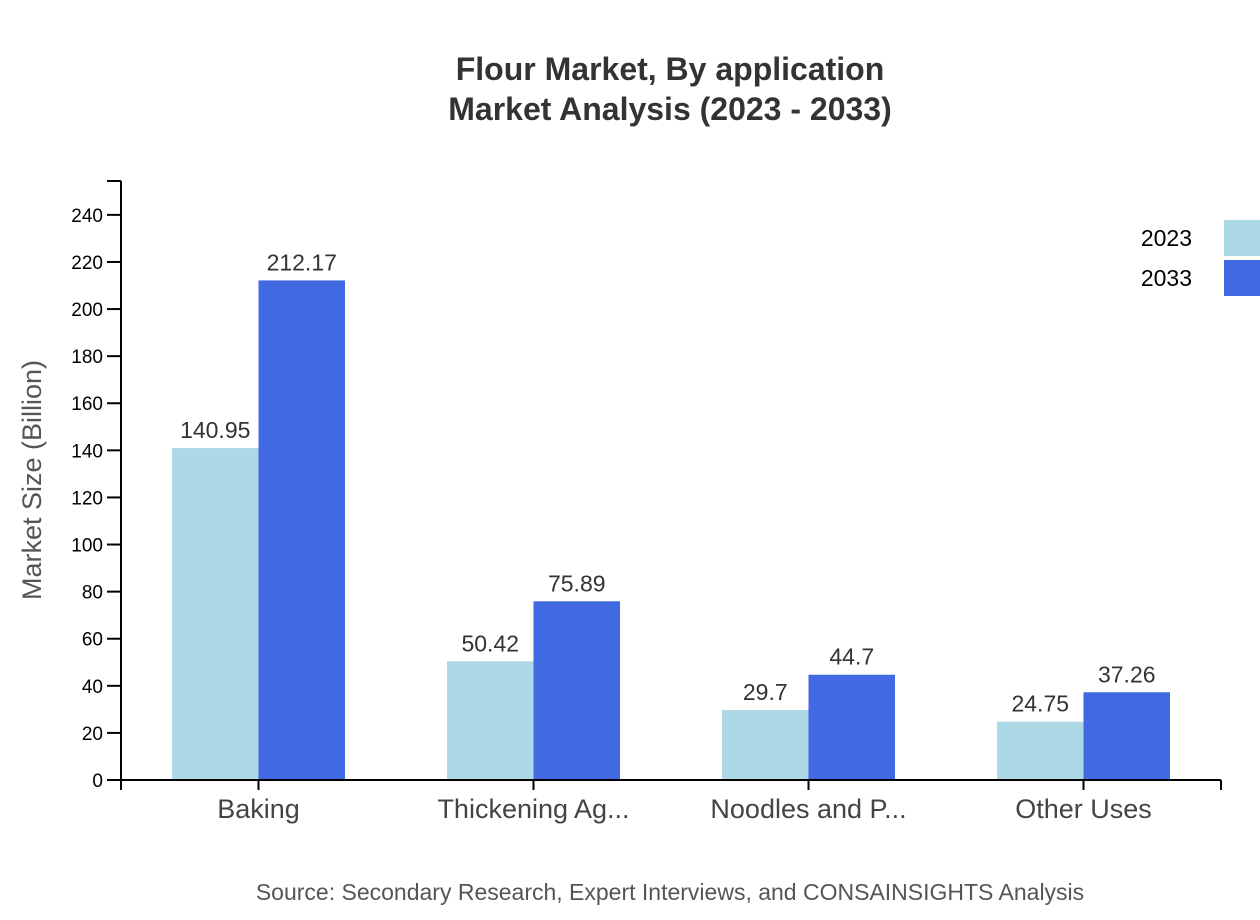 Image resolution: width=1260 pixels, height=920 pixels. What do you see at coordinates (1040, 704) in the screenshot?
I see `value-label: 24.75` at bounding box center [1040, 704].